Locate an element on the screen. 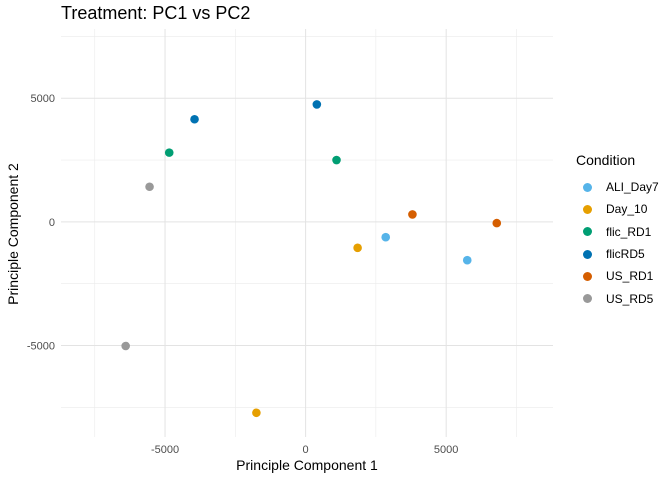  x-tick-label: -5000 is located at coordinates (165, 450).